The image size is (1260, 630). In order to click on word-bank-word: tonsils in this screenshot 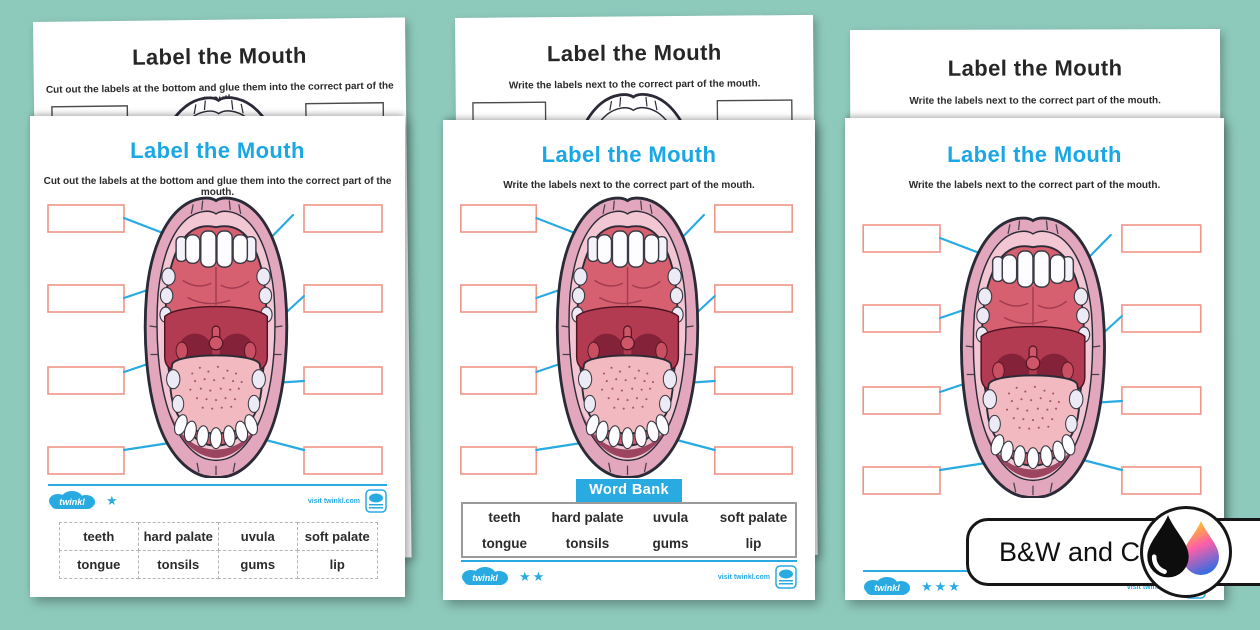, I will do `click(587, 543)`.